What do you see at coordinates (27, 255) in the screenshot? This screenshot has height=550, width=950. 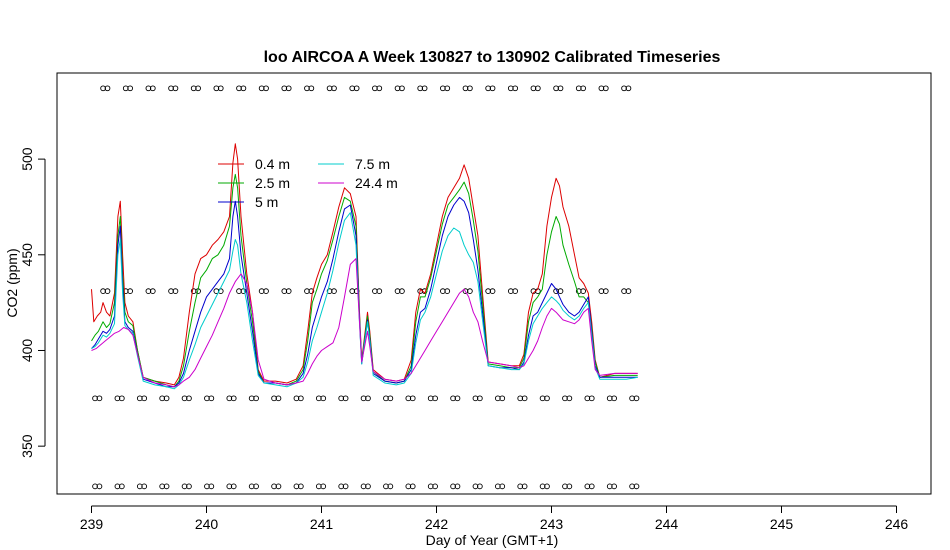 I see `y-tick-label: 450` at bounding box center [27, 255].